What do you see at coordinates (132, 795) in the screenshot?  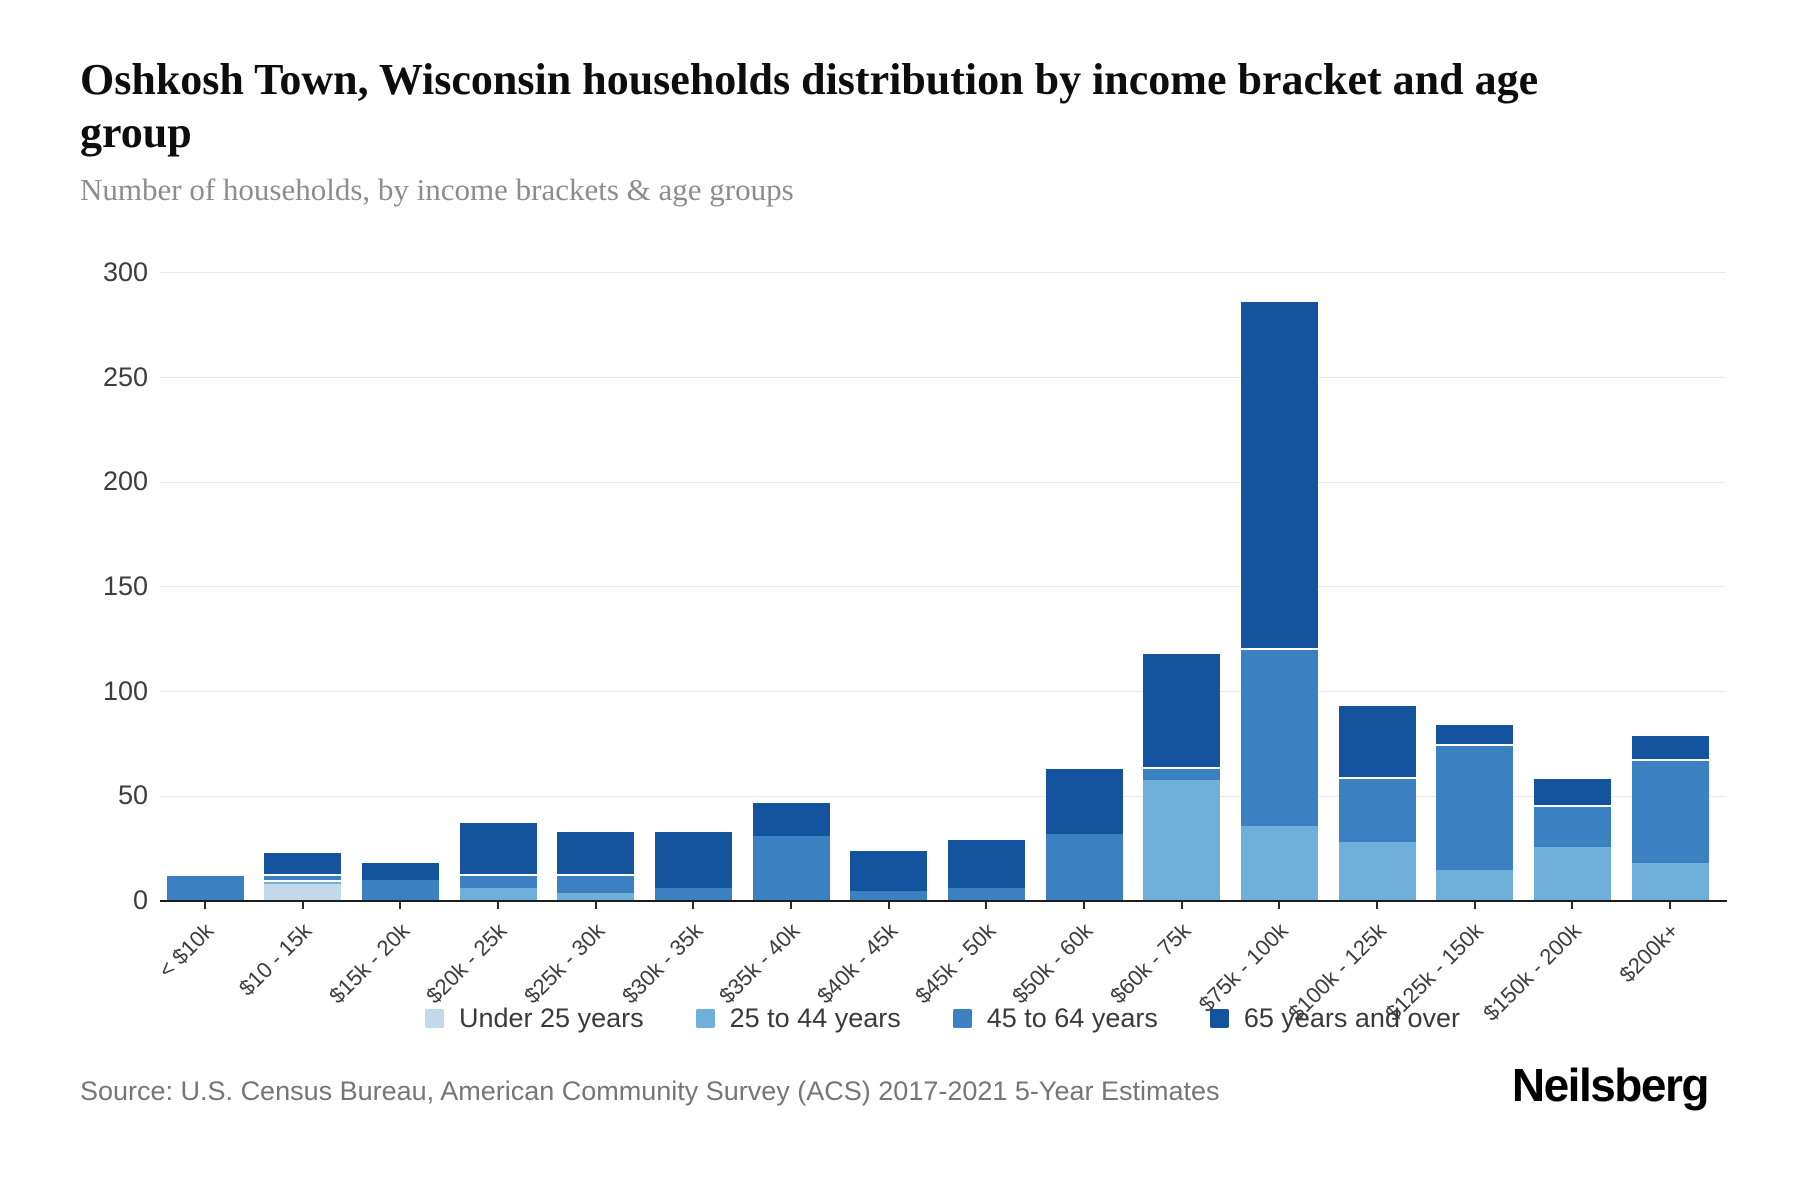 I see `y-tick-label: 50` at bounding box center [132, 795].